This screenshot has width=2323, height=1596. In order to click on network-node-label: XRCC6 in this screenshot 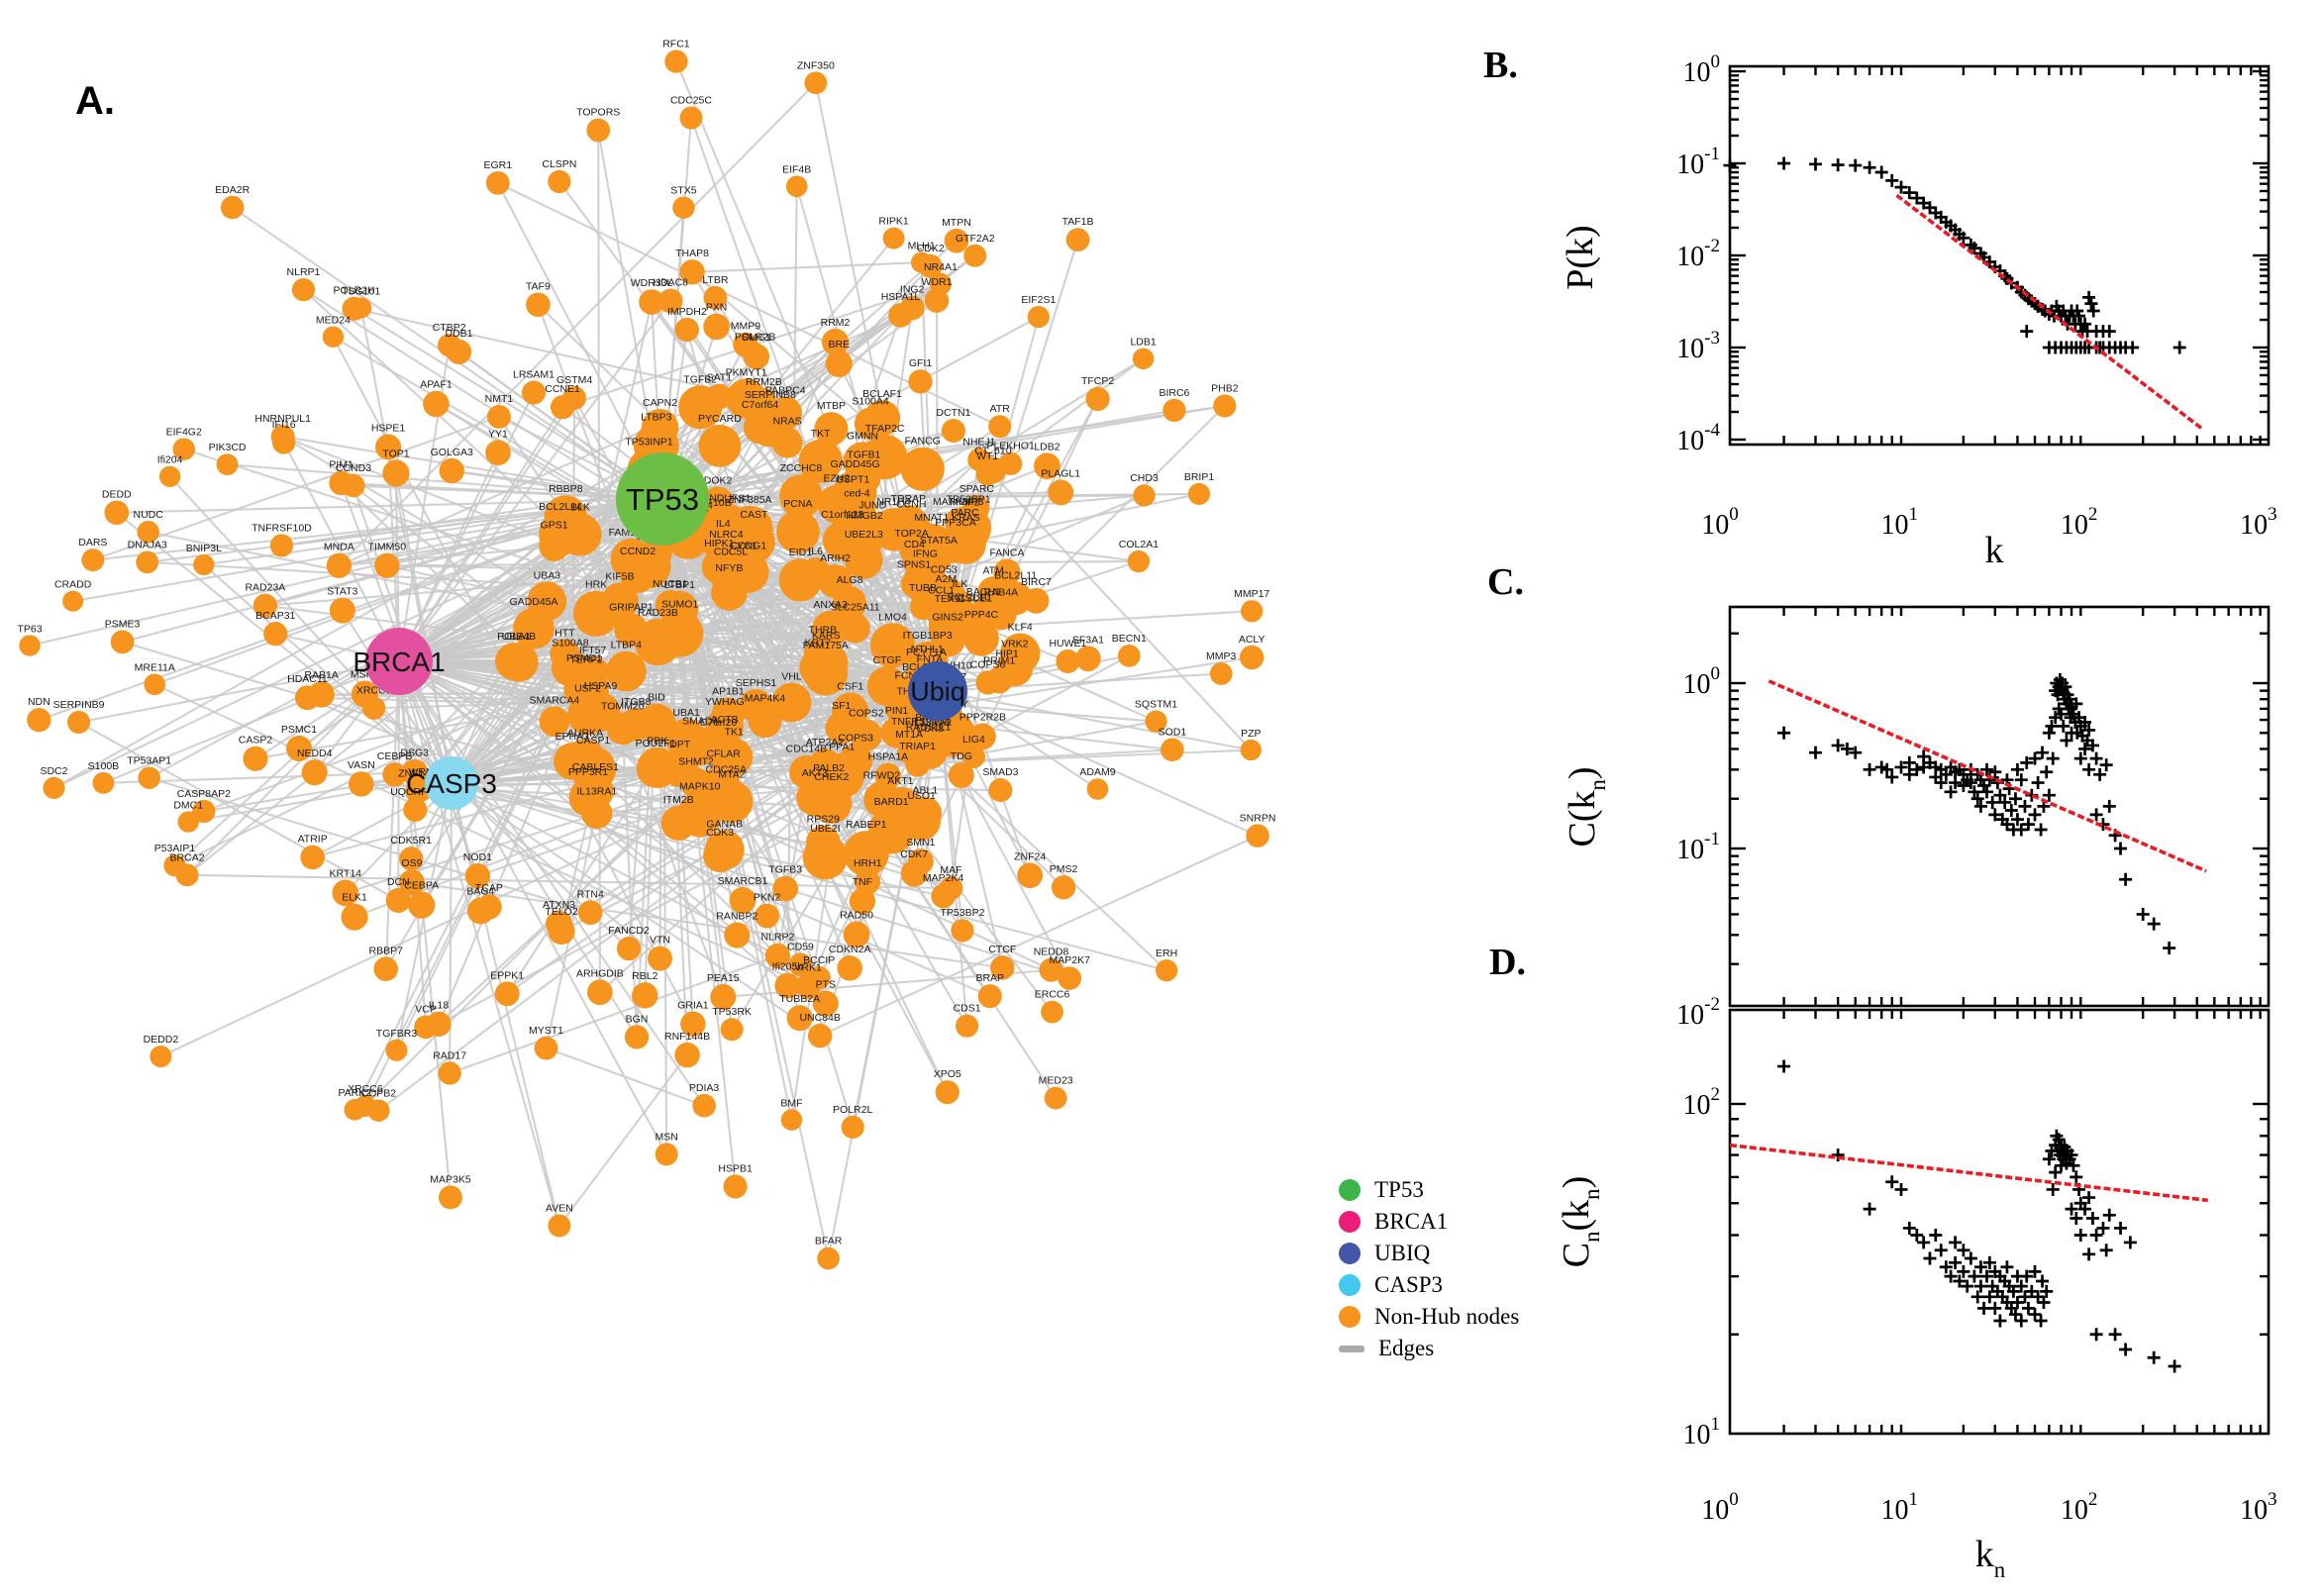, I will do `click(365, 1089)`.